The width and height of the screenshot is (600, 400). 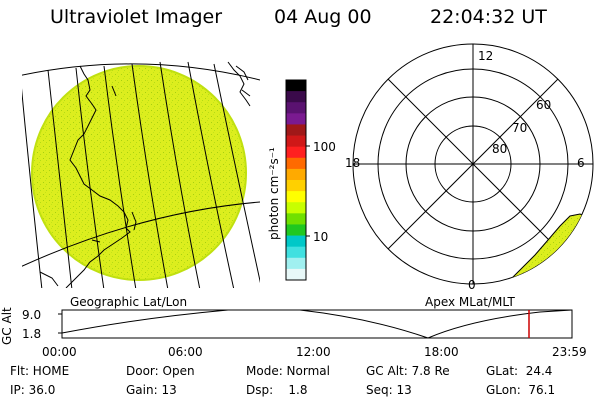 I want to click on info-dsp: Dsp: 1.8, so click(x=277, y=390).